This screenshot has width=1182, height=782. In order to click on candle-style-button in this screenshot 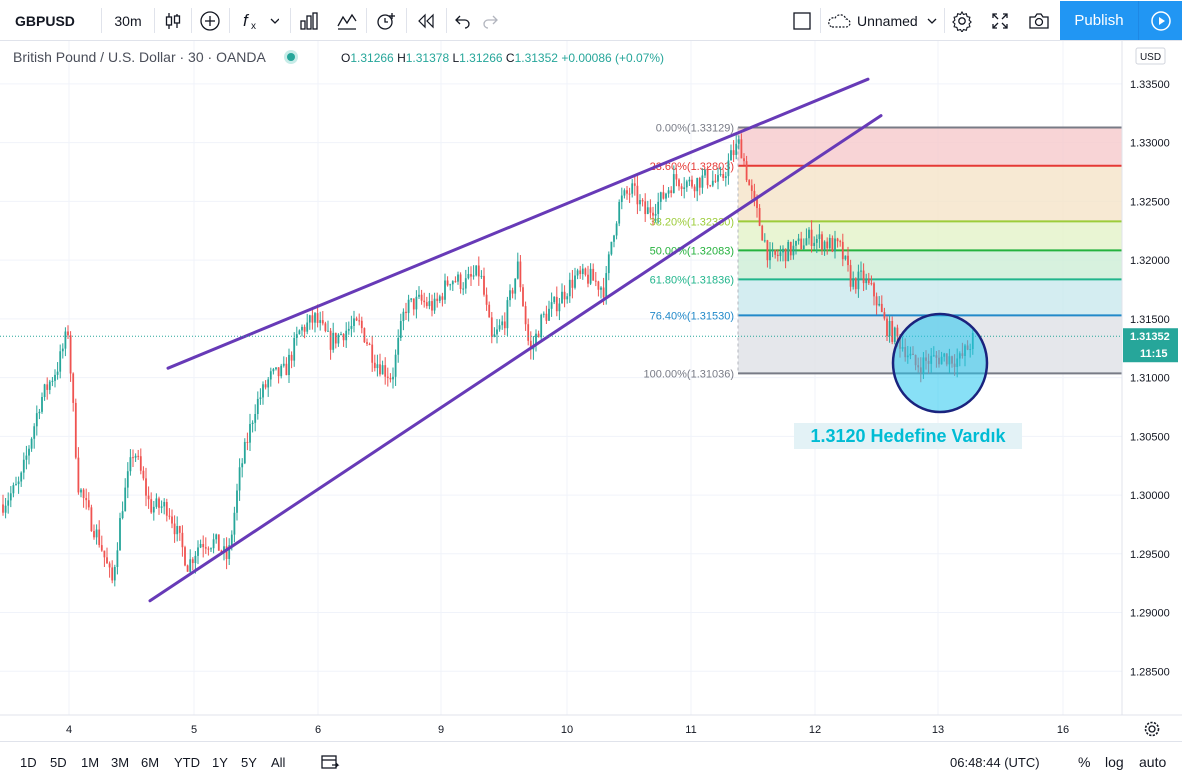, I will do `click(173, 20)`.